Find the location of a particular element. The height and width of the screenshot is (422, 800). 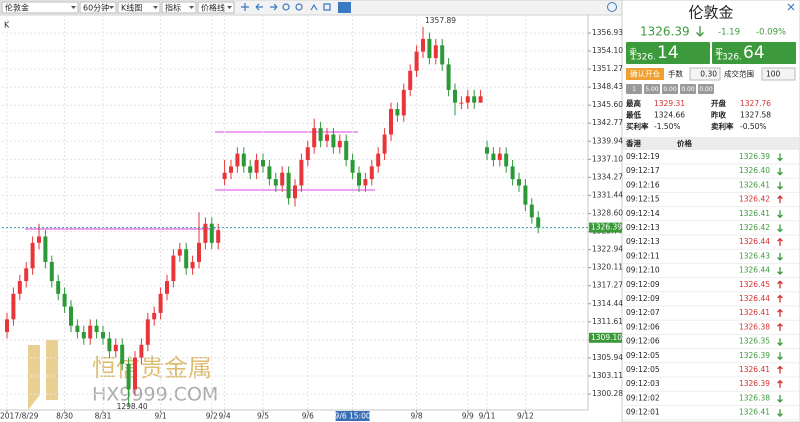

price-tag-label: 1309.10 is located at coordinates (606, 337).